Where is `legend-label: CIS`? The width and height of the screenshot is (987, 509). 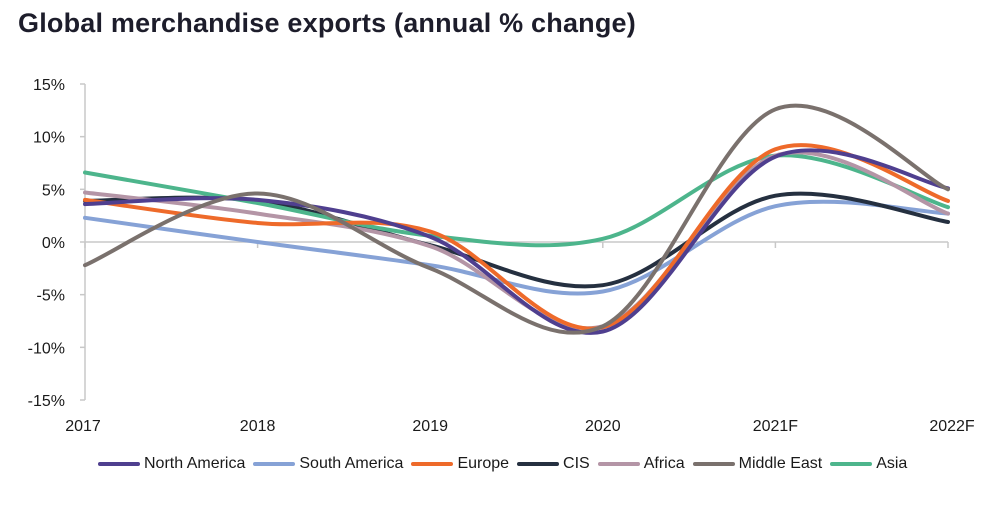
legend-label: CIS is located at coordinates (576, 463).